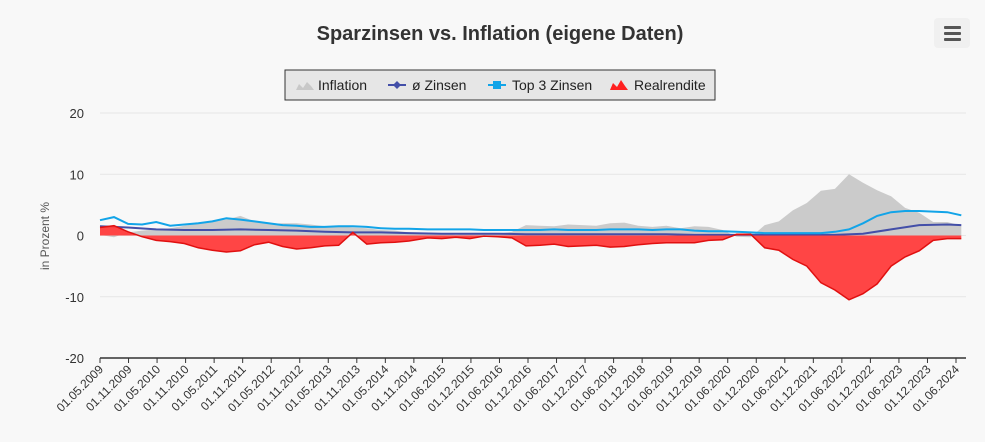 The image size is (985, 442). I want to click on legend-marker-avg-zinsen, so click(397, 85).